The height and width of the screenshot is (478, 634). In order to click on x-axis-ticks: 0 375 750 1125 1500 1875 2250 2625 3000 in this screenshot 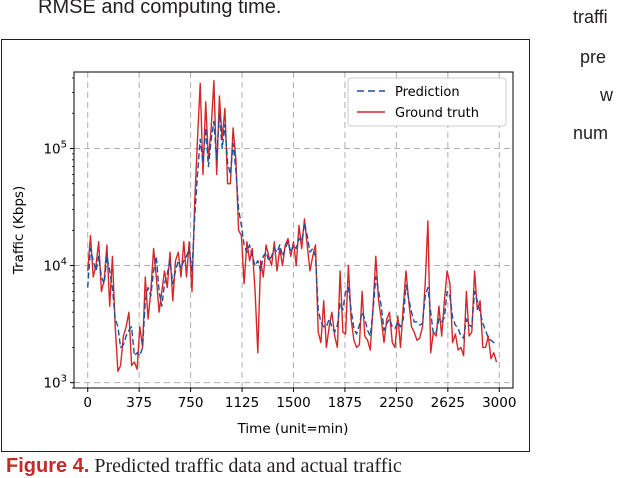, I will do `click(299, 399)`.